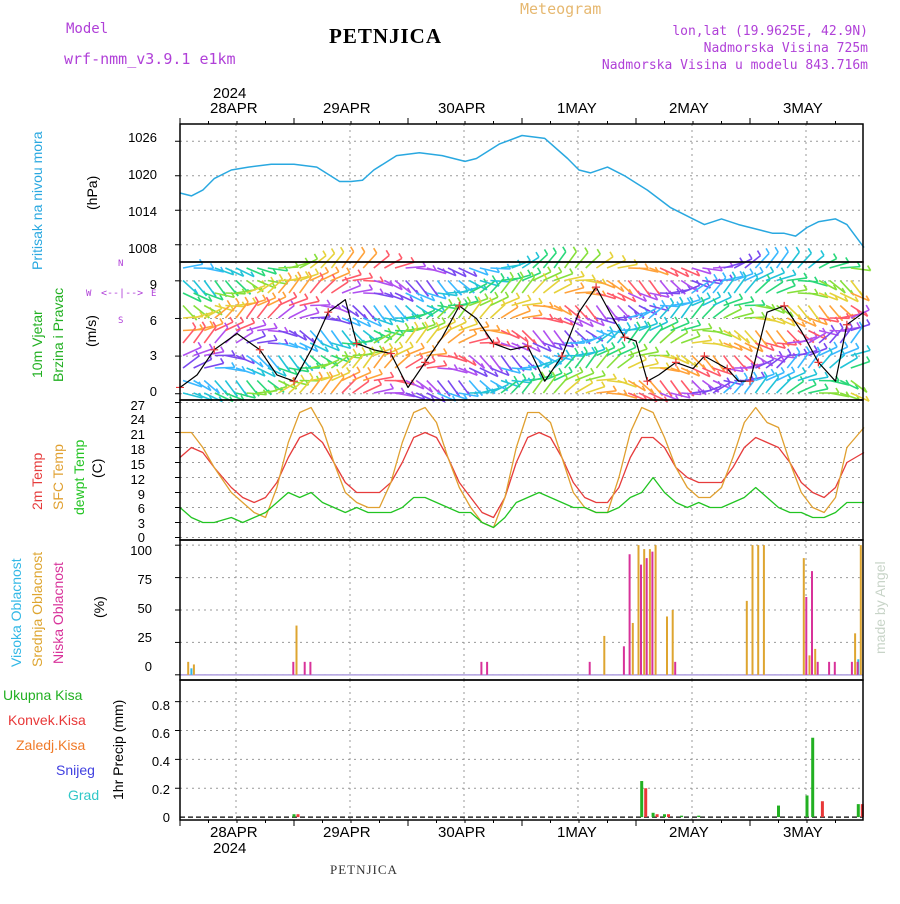  What do you see at coordinates (577, 832) in the screenshot?
I see `bottom-day-1may: 1MAY` at bounding box center [577, 832].